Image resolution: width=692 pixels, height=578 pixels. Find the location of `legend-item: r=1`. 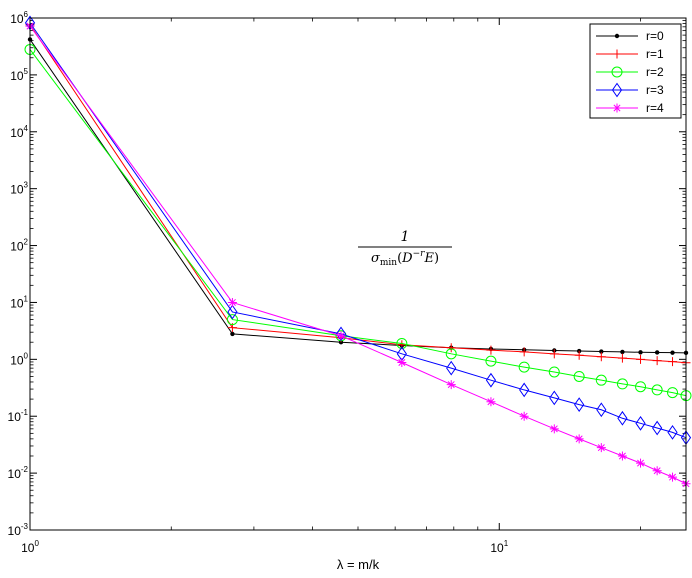

legend-item: r=1 is located at coordinates (630, 54).